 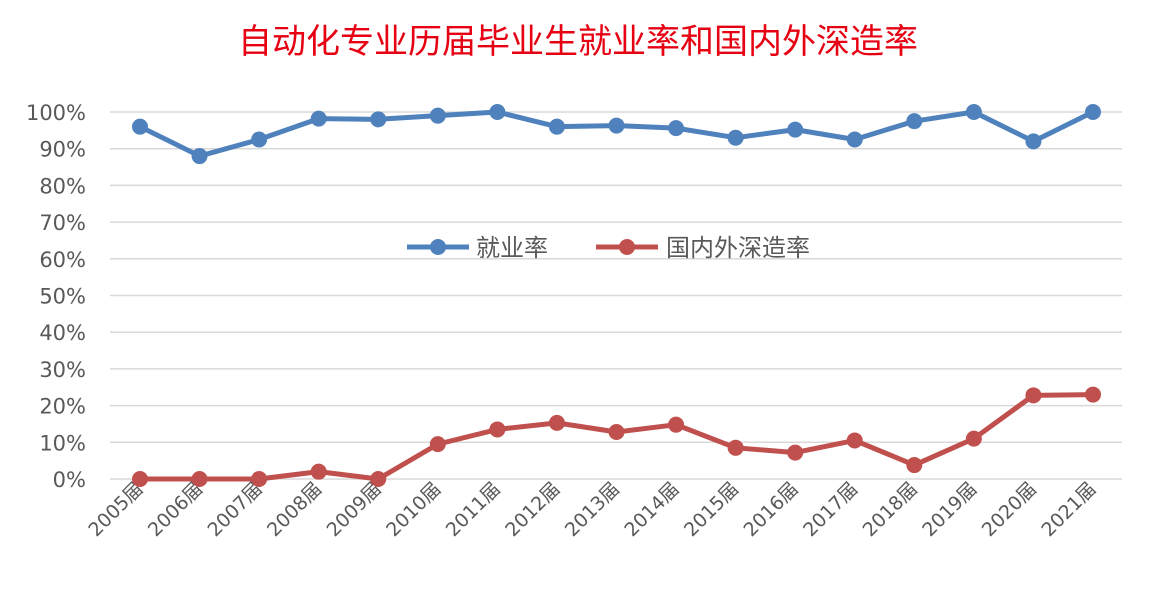 What do you see at coordinates (234, 509) in the screenshot?
I see `x-tick-label: 2007届` at bounding box center [234, 509].